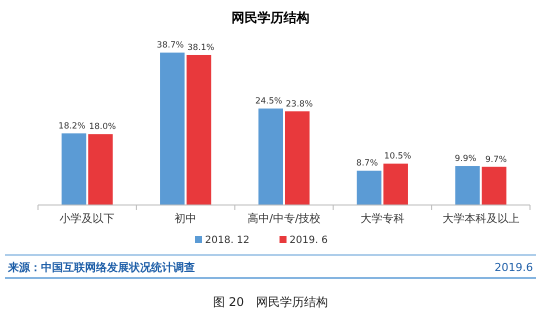  I want to click on data-label: 9.9%, so click(465, 159).